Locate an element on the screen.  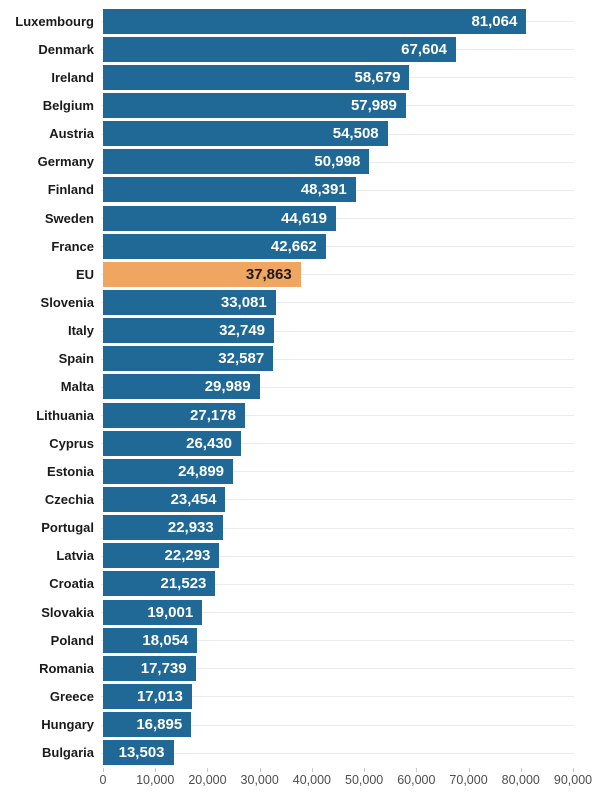
category-label: Portugal is located at coordinates (67, 528).